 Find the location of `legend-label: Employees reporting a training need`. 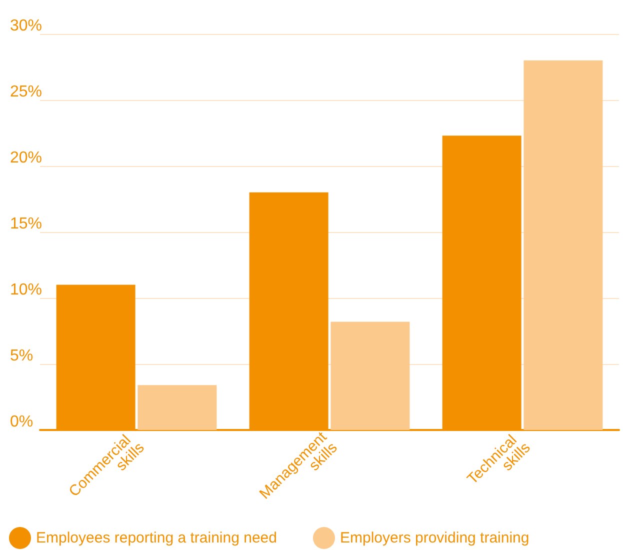

legend-label: Employees reporting a training need is located at coordinates (156, 538).